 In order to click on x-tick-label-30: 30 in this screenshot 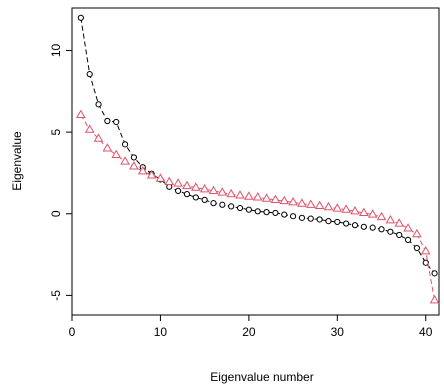, I will do `click(338, 332)`.